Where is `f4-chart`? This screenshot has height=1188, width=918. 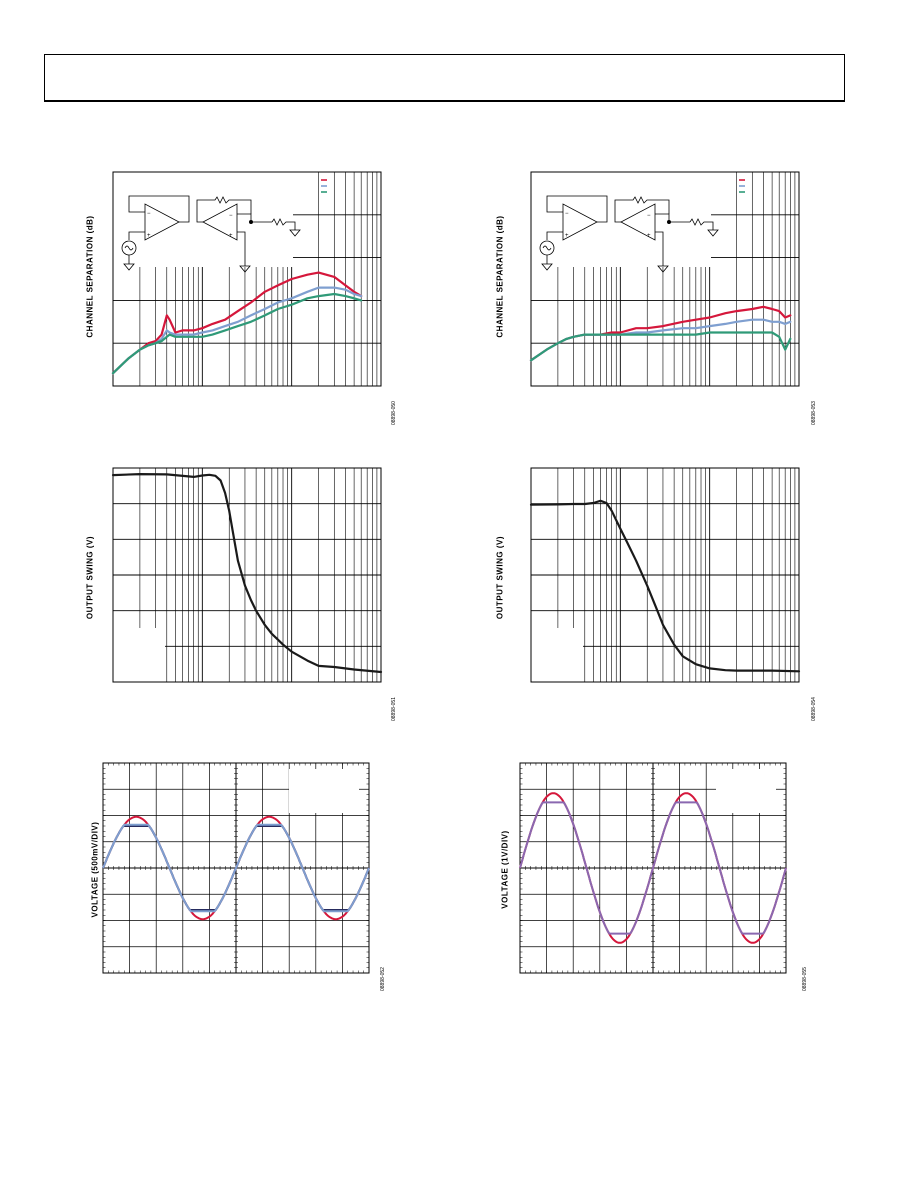 f4-chart is located at coordinates (665, 575).